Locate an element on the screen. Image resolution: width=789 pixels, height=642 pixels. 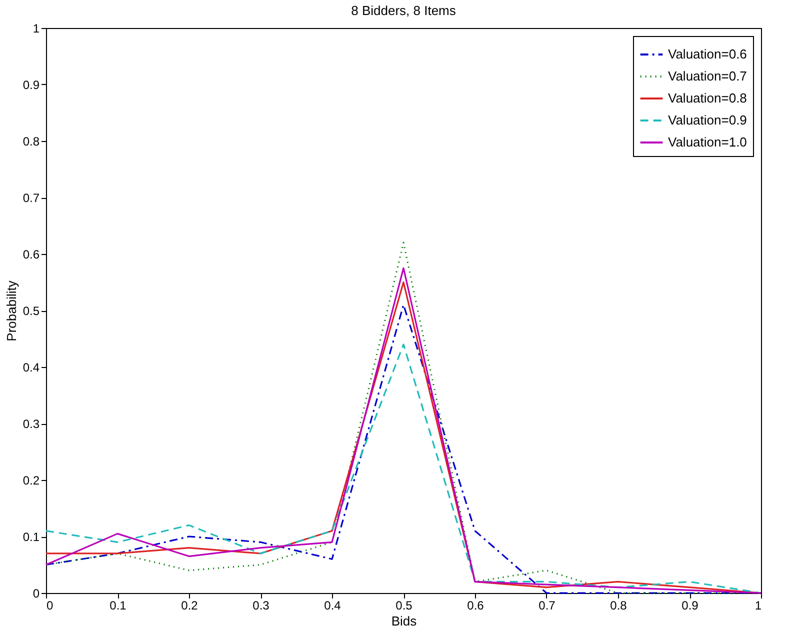
x-axis-title: Bids is located at coordinates (404, 621).